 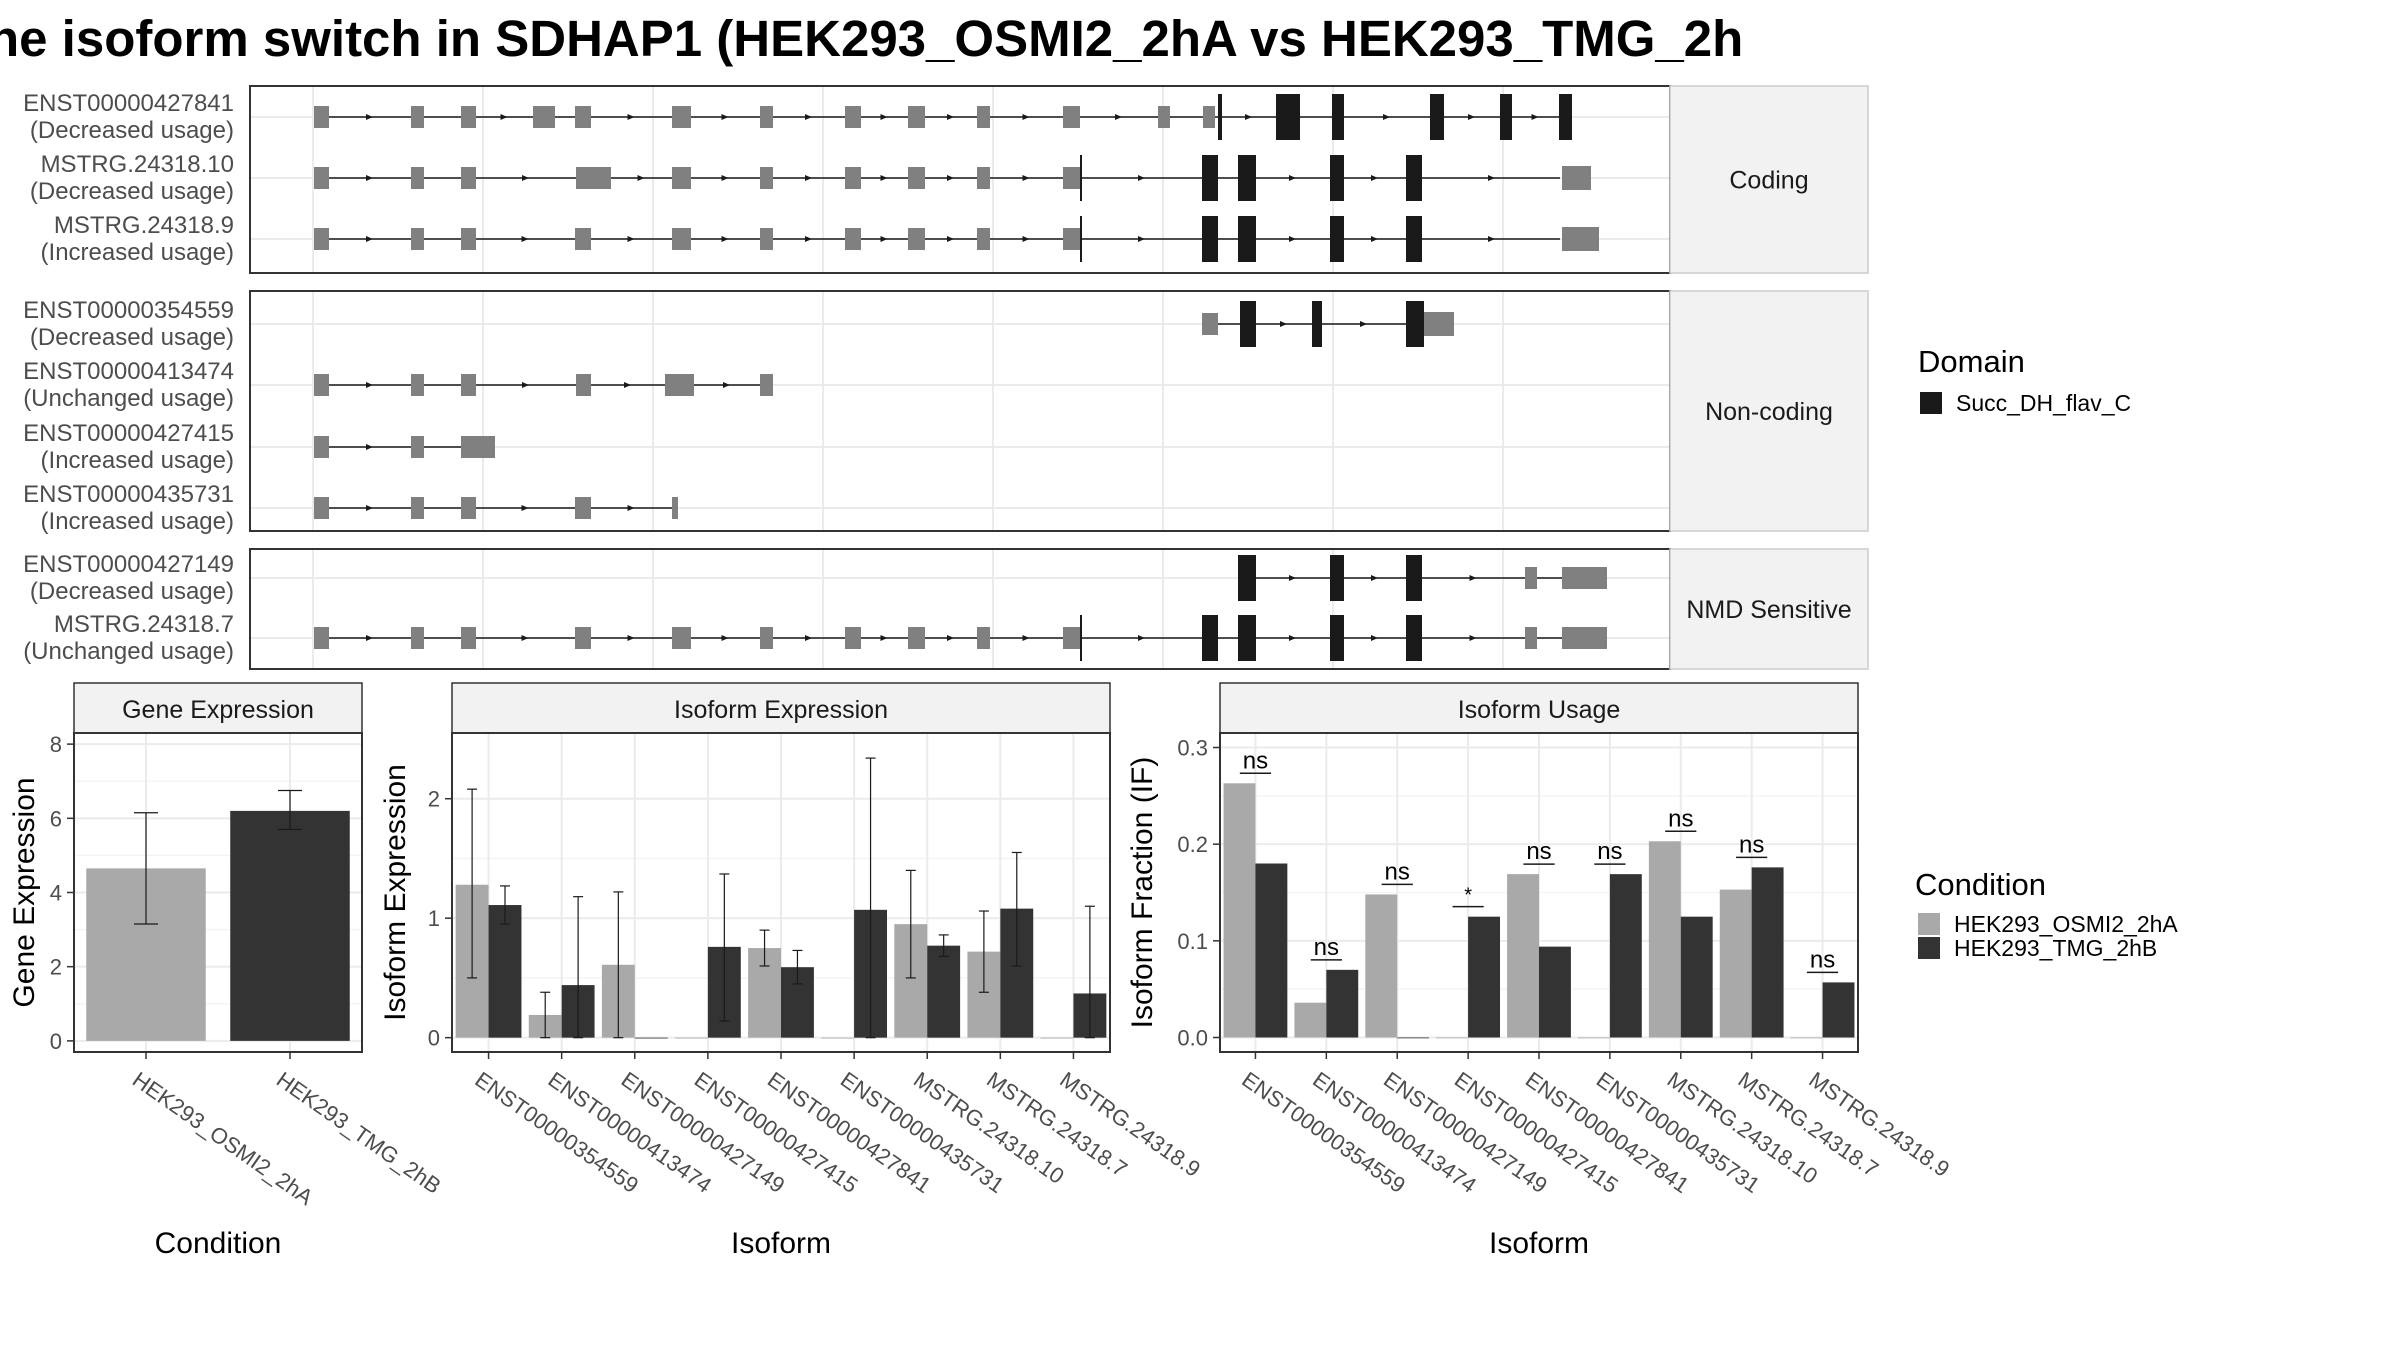 I want to click on condition-legend-swatch-b, so click(x=1929, y=948).